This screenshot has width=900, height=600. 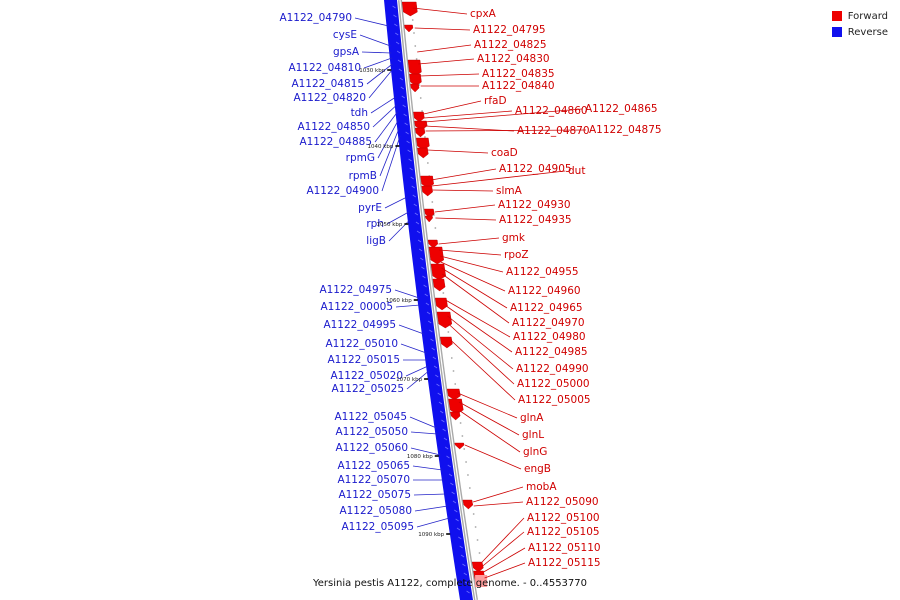 What do you see at coordinates (510, 45) in the screenshot?
I see `forward-gene-label: A1122_04825` at bounding box center [510, 45].